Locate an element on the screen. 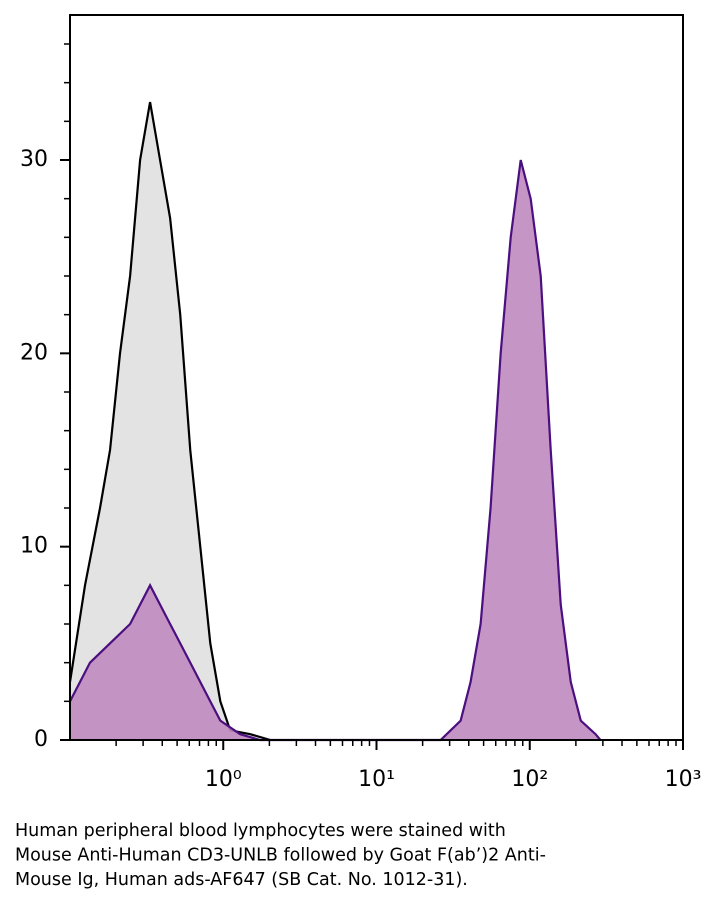 The width and height of the screenshot is (711, 906). x-tick-label: 10⁰ is located at coordinates (223, 779).